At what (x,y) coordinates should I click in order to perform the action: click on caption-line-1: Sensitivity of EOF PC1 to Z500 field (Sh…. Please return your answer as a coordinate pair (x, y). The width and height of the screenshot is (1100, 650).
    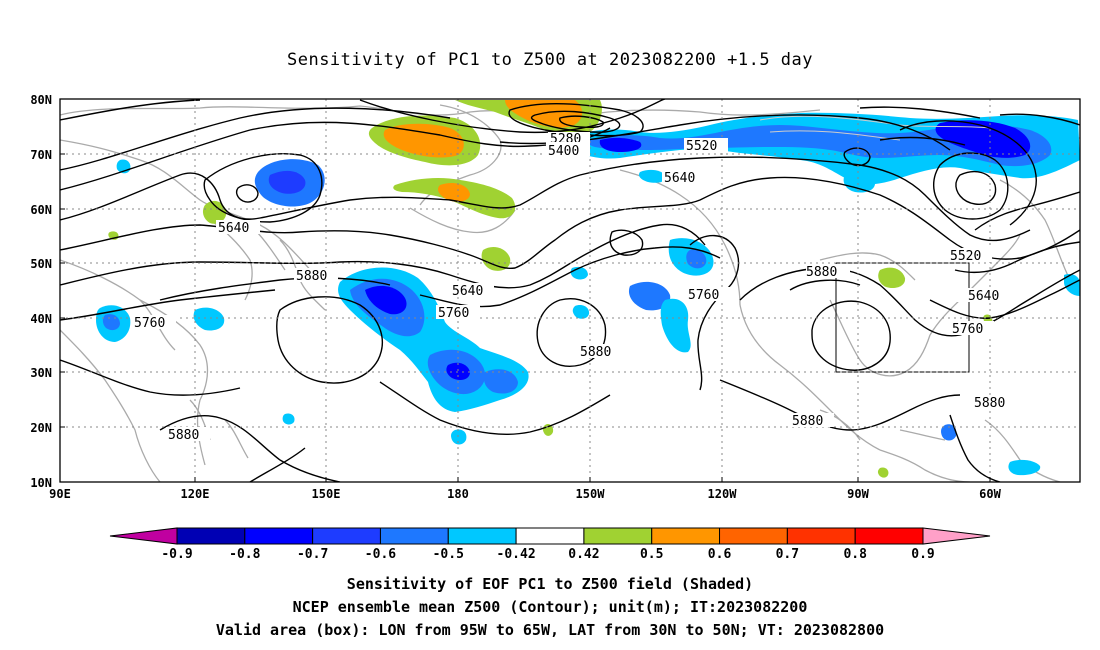
    Looking at the image, I should click on (550, 584).